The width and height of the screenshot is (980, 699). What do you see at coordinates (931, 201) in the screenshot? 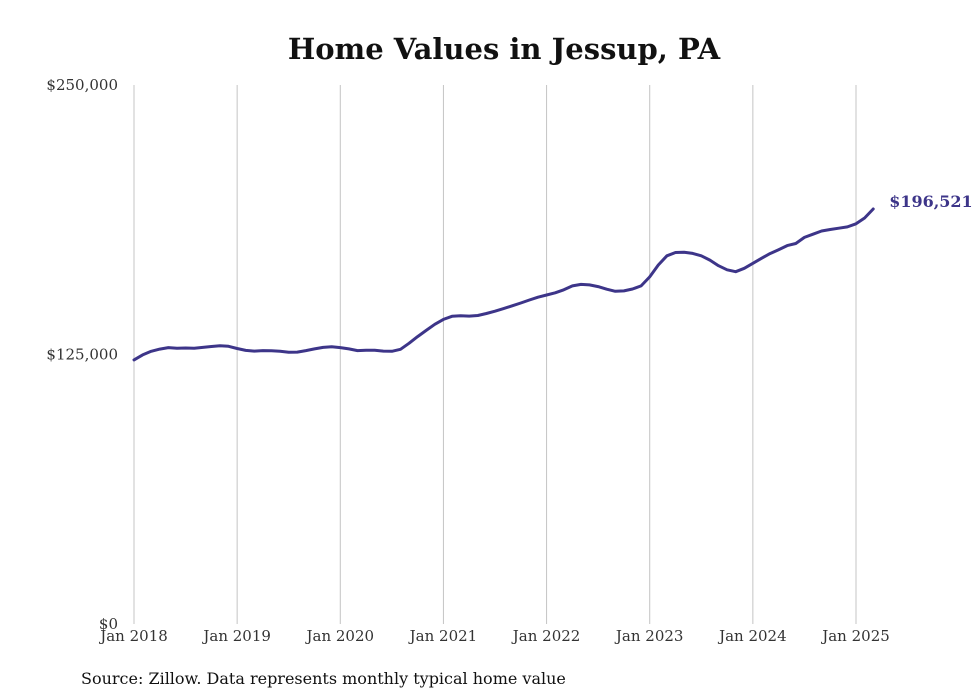
I see `latest-value-label: $196,521` at bounding box center [931, 201].